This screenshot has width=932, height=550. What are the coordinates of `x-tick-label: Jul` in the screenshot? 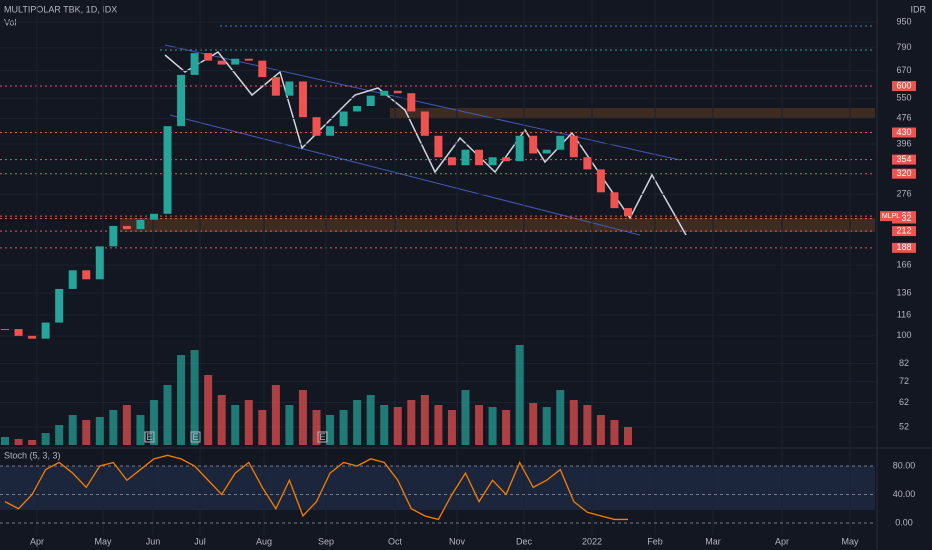 It's located at (200, 541).